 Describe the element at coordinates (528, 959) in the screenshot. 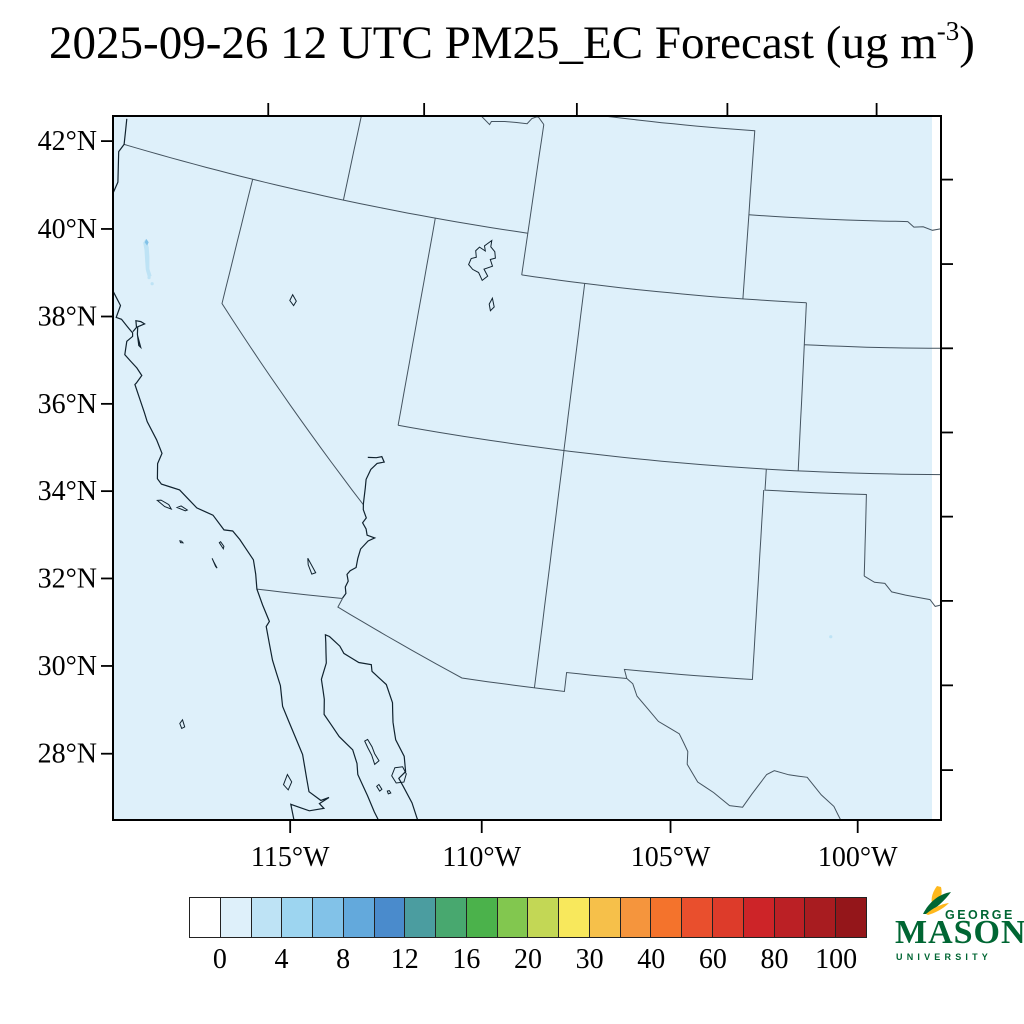

I see `colorbar-tick-label: 20` at that location.